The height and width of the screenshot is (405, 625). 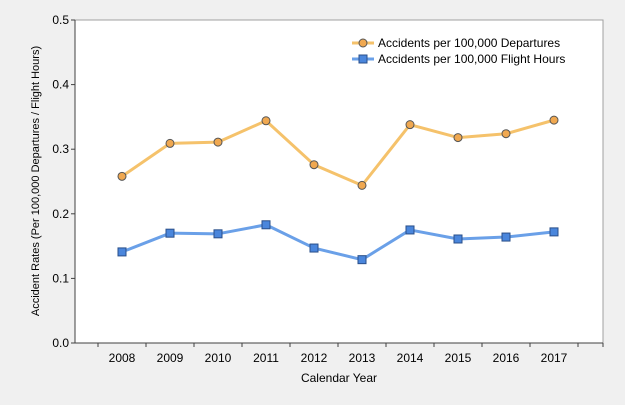 What do you see at coordinates (60, 20) in the screenshot?
I see `y-tick-label: 0.5` at bounding box center [60, 20].